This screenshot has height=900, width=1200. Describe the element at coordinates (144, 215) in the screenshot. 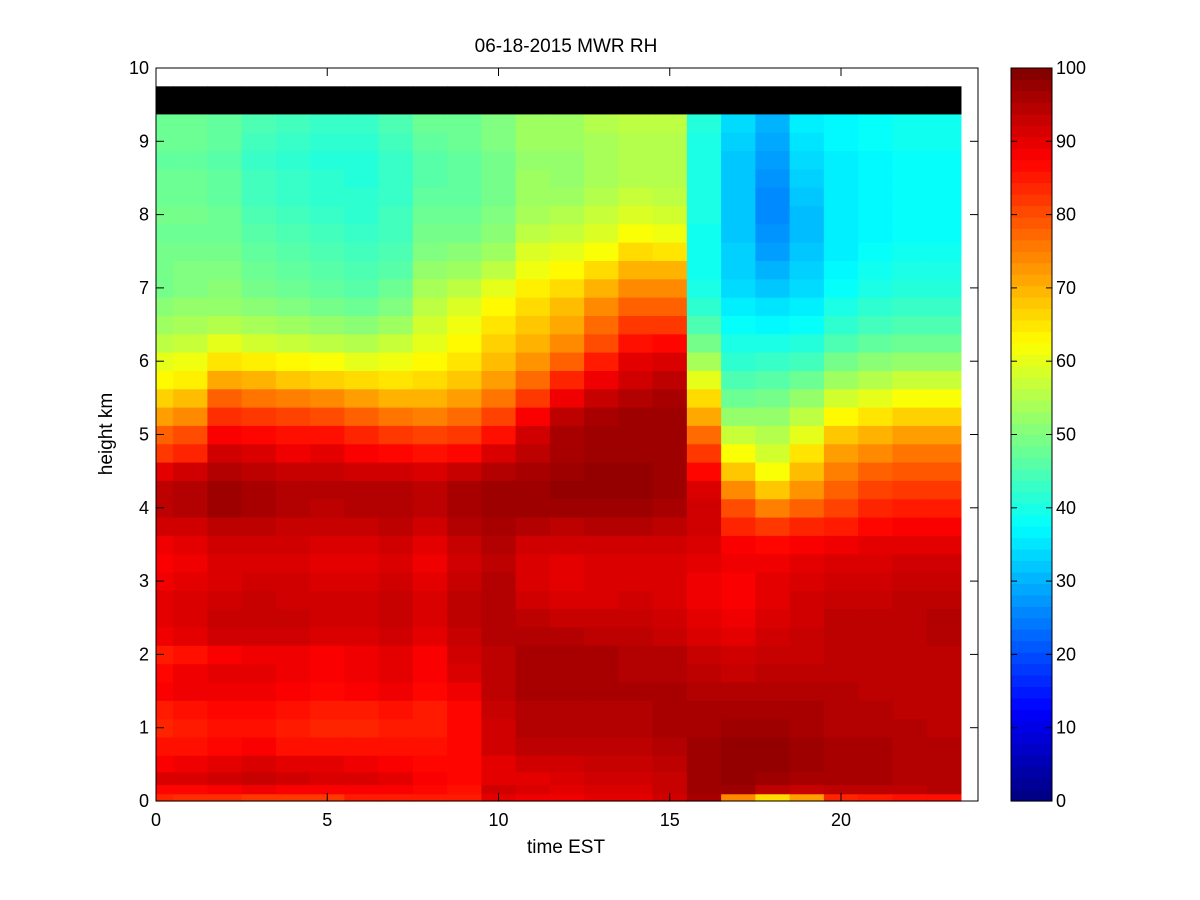

I see `y-tick-label: 8` at that location.